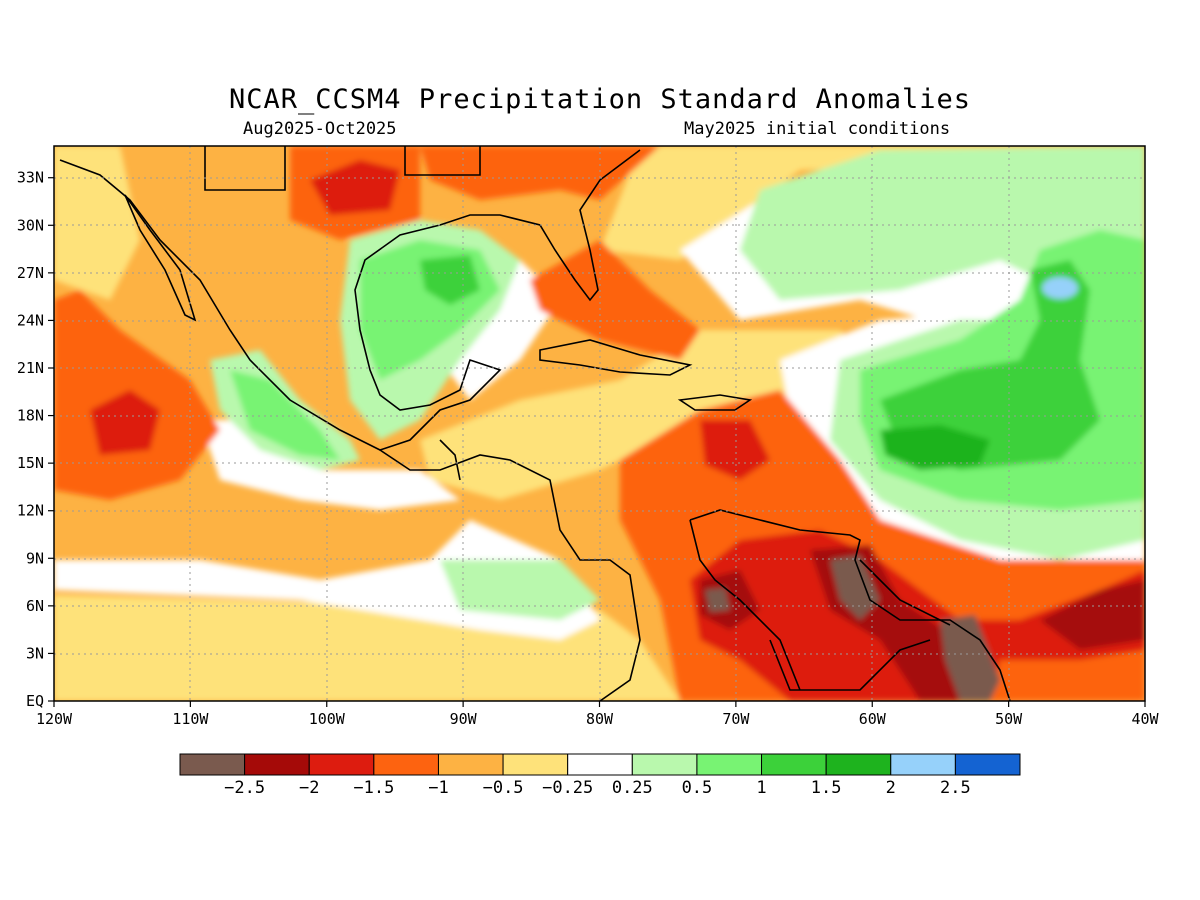  What do you see at coordinates (30, 368) in the screenshot?
I see `lat-label: 21N` at bounding box center [30, 368].